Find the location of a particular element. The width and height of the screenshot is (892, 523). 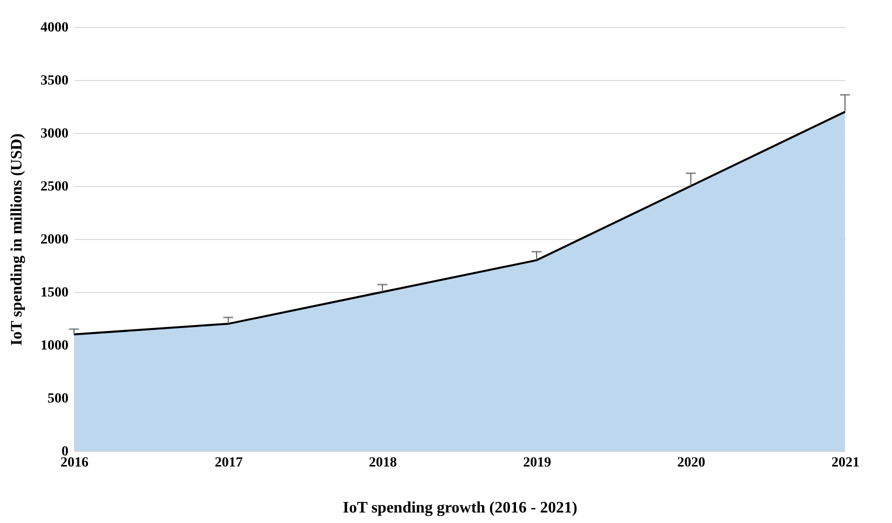

x-tick-label: 2021 is located at coordinates (846, 463).